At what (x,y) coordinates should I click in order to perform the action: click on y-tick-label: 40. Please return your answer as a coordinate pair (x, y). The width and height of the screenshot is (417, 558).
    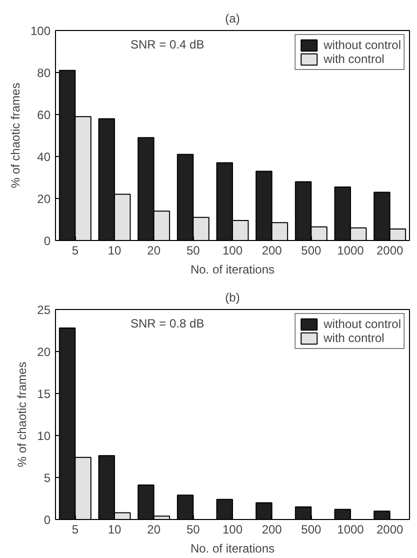
    Looking at the image, I should click on (44, 157).